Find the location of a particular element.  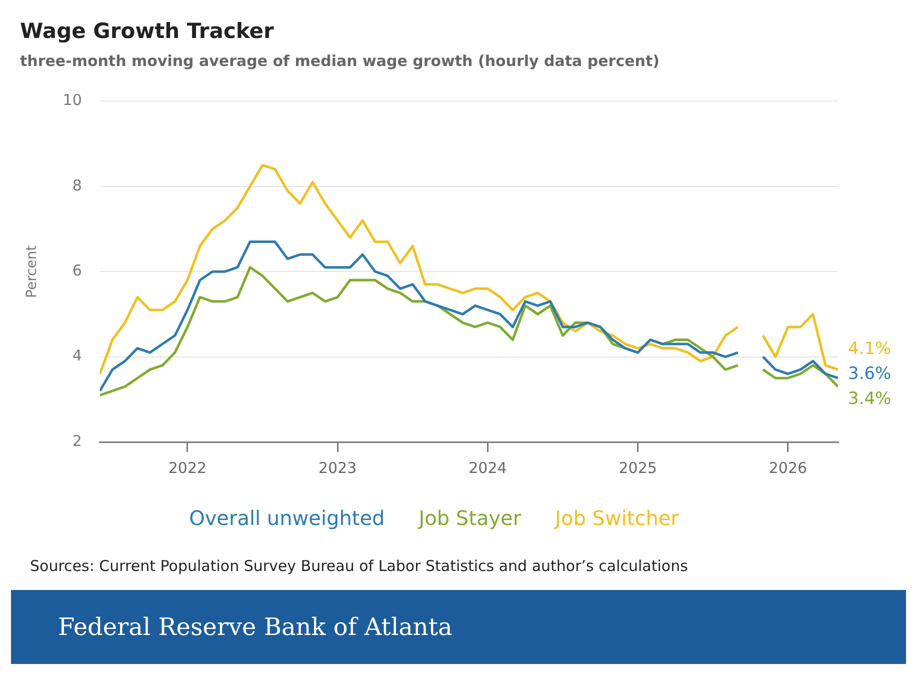

x-tick-label: 2023 is located at coordinates (337, 467).